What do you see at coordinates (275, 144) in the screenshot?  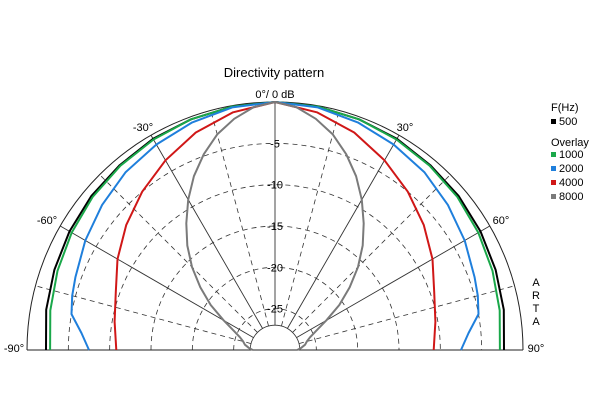 I see `db-tick-label: -5` at bounding box center [275, 144].